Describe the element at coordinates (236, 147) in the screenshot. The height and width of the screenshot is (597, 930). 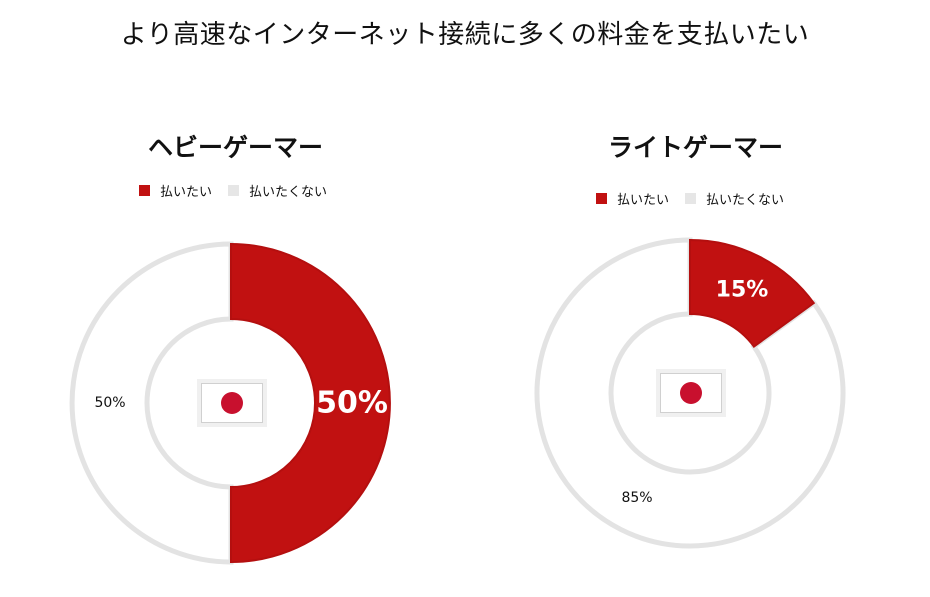
I see `chart-title: ヘビーゲーマー` at that location.